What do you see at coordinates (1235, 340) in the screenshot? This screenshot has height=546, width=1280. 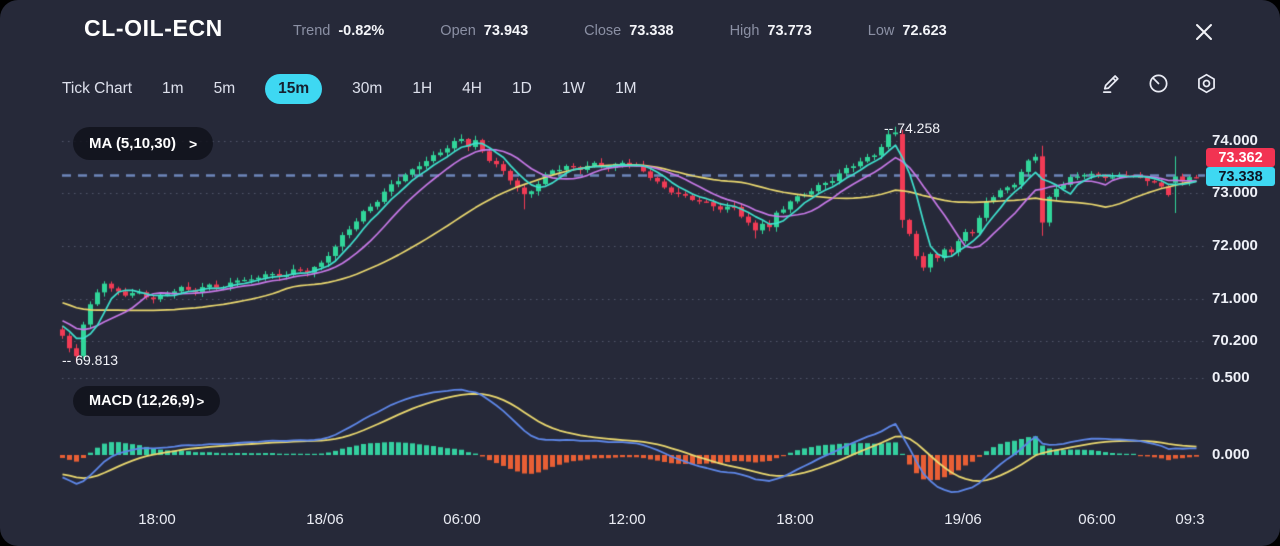 I see `y-axis-label: 70.200` at bounding box center [1235, 340].